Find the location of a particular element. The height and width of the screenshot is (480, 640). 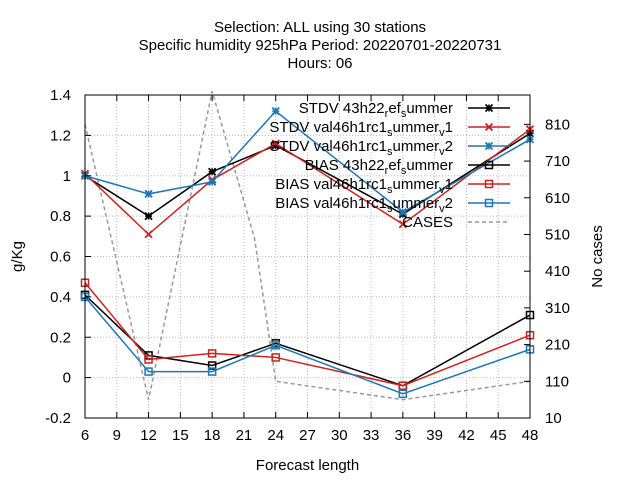

x-tick-label: 24 is located at coordinates (275, 435).